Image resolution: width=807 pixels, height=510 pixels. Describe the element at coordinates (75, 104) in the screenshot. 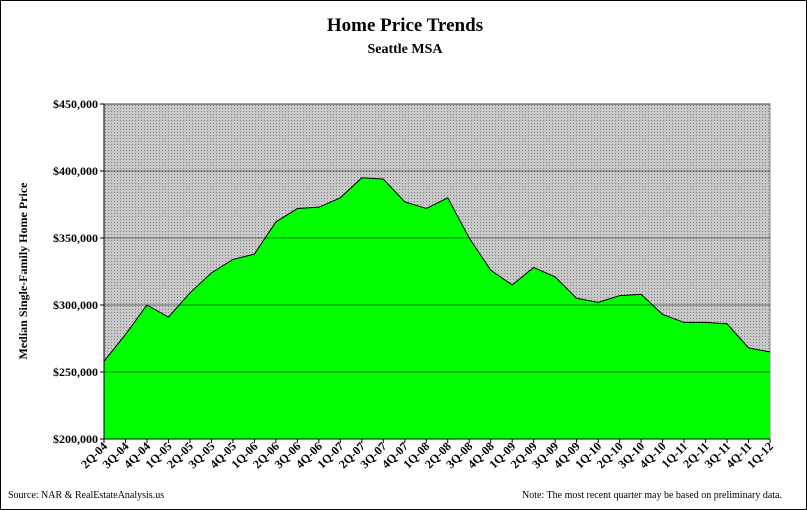

I see `y-tick-label: $450,000` at that location.